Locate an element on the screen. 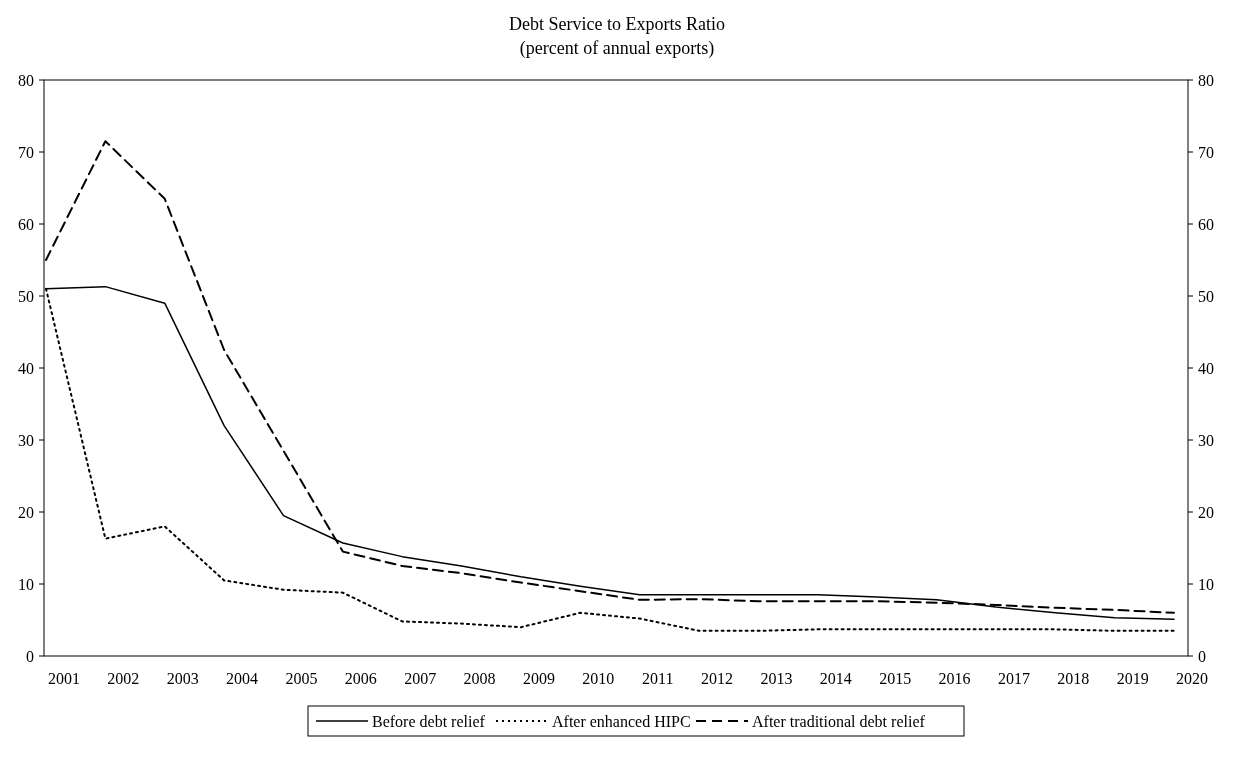  x-tick-label: 2018 is located at coordinates (1073, 678).